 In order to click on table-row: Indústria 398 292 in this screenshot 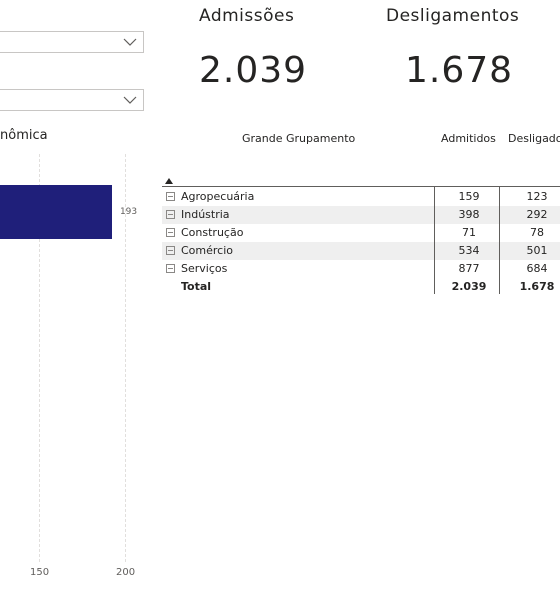, I will do `click(361, 215)`.